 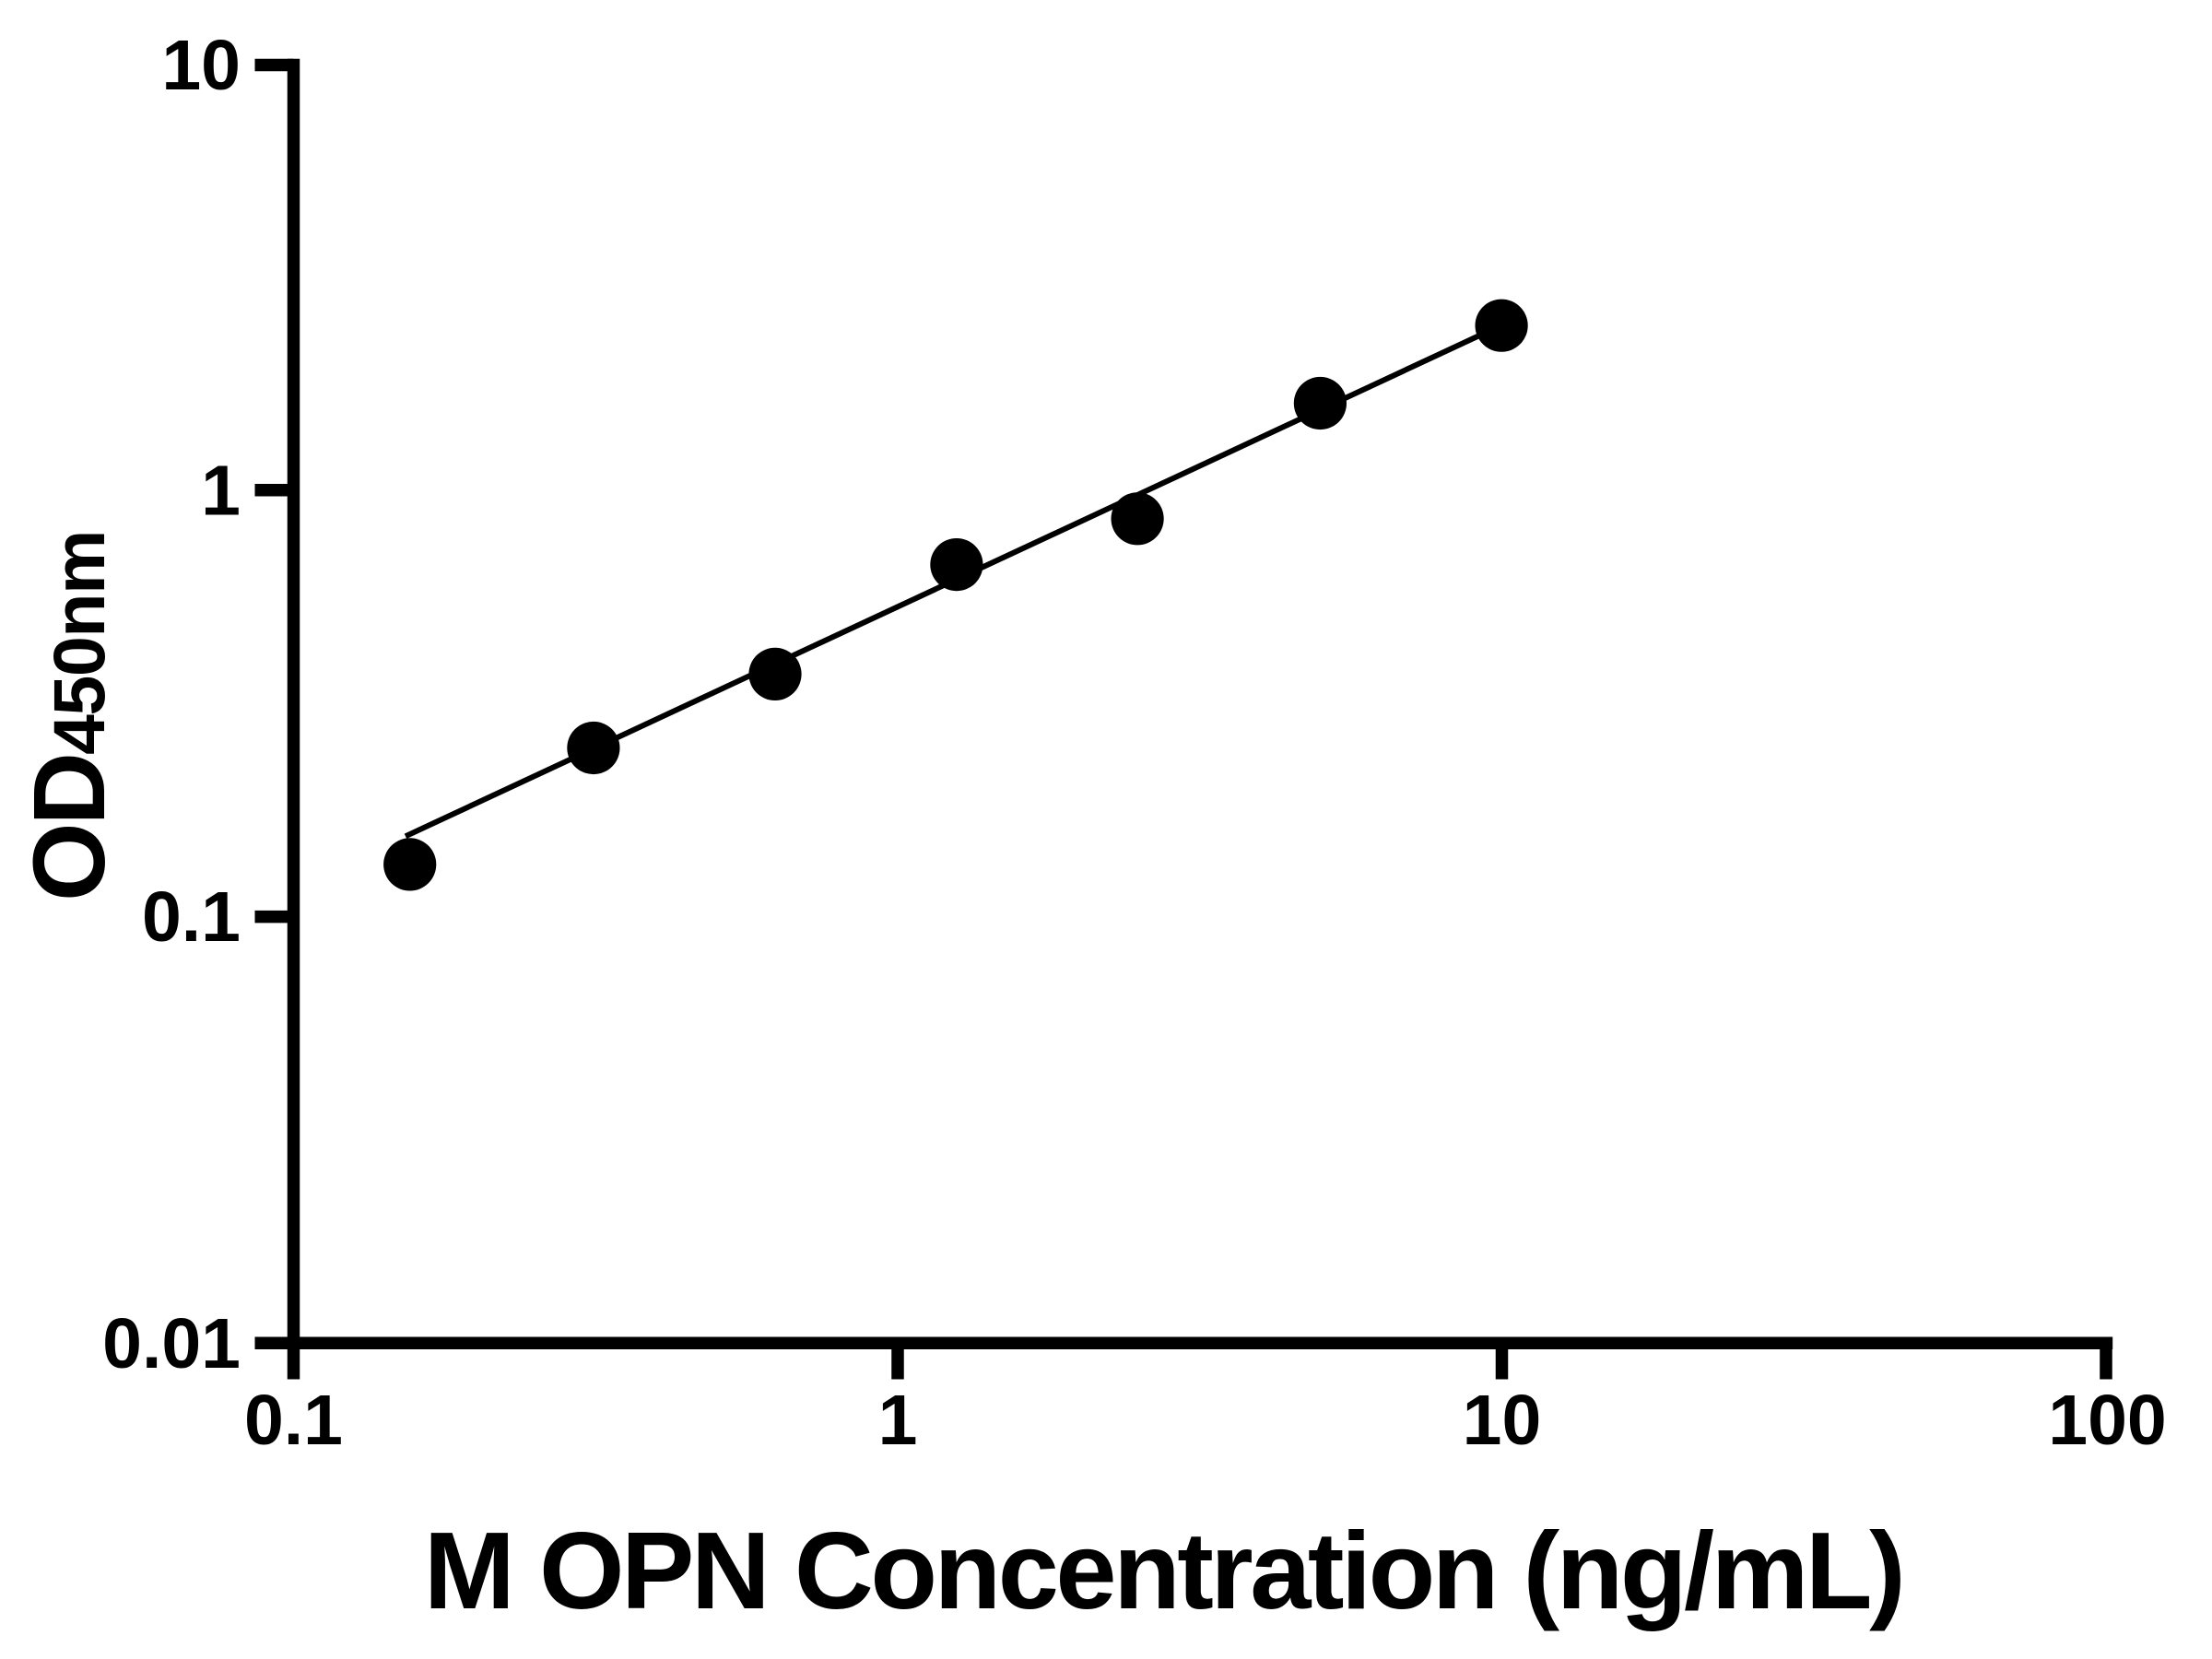 What do you see at coordinates (2107, 1420) in the screenshot?
I see `svg-text: 100` at bounding box center [2107, 1420].